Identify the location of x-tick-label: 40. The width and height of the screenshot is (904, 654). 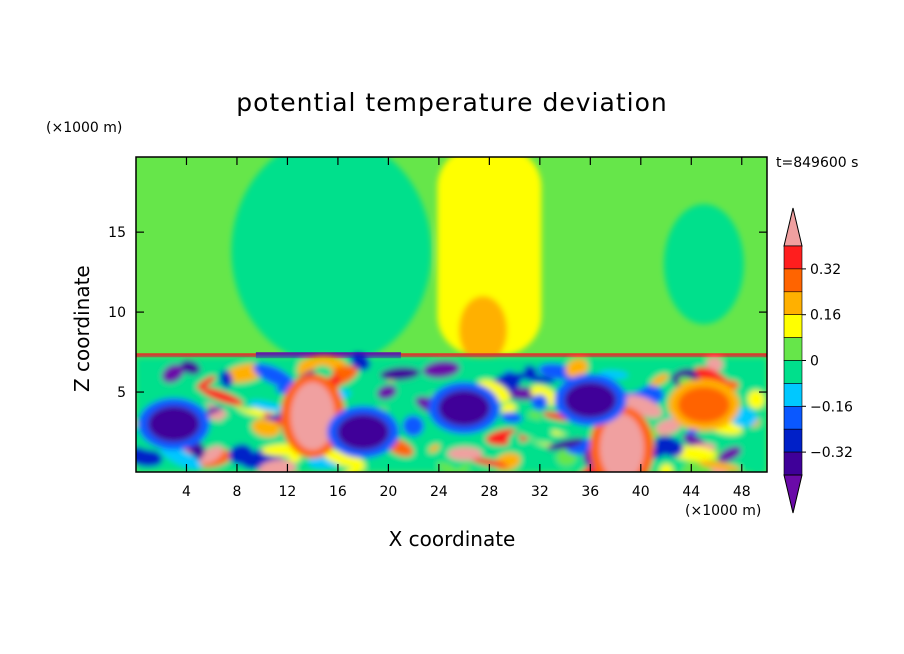
(641, 492).